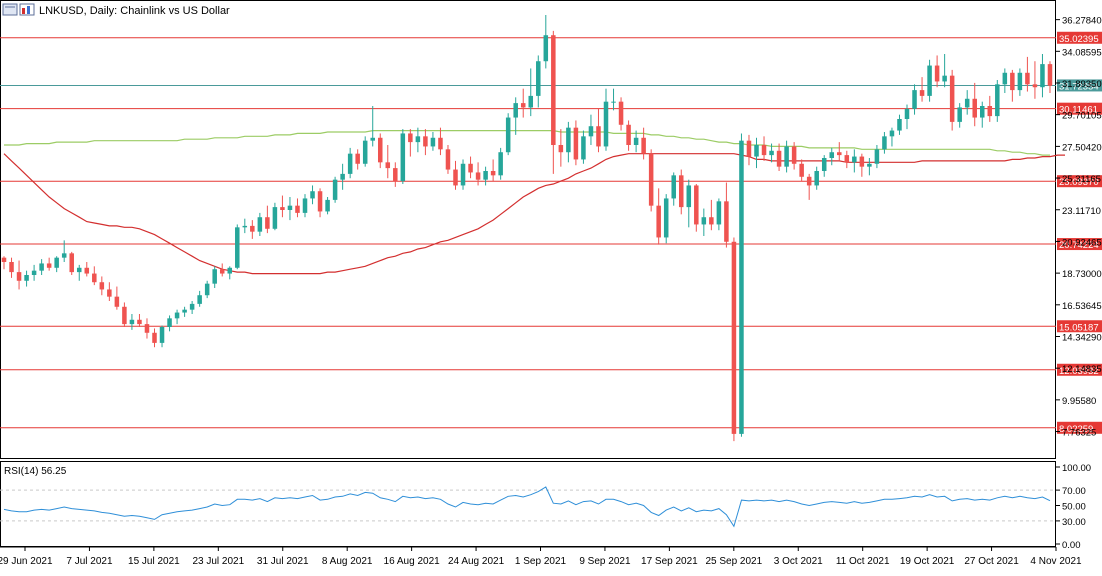 The width and height of the screenshot is (1102, 576). What do you see at coordinates (1074, 491) in the screenshot?
I see `rsi-axis-label: 70.00` at bounding box center [1074, 491].